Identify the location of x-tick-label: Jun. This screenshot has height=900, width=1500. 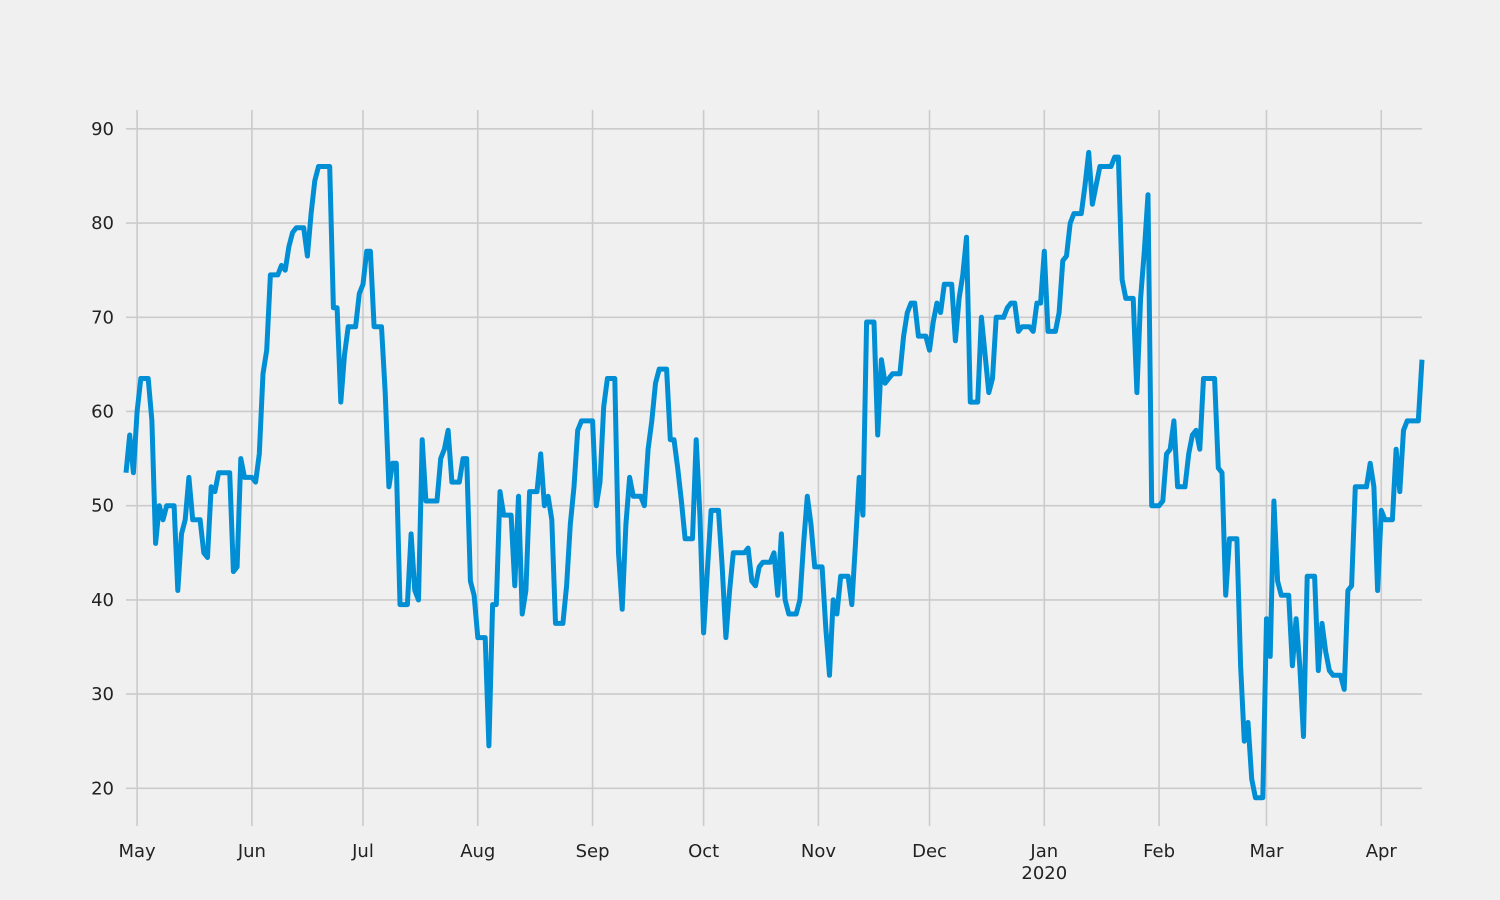
(251, 851).